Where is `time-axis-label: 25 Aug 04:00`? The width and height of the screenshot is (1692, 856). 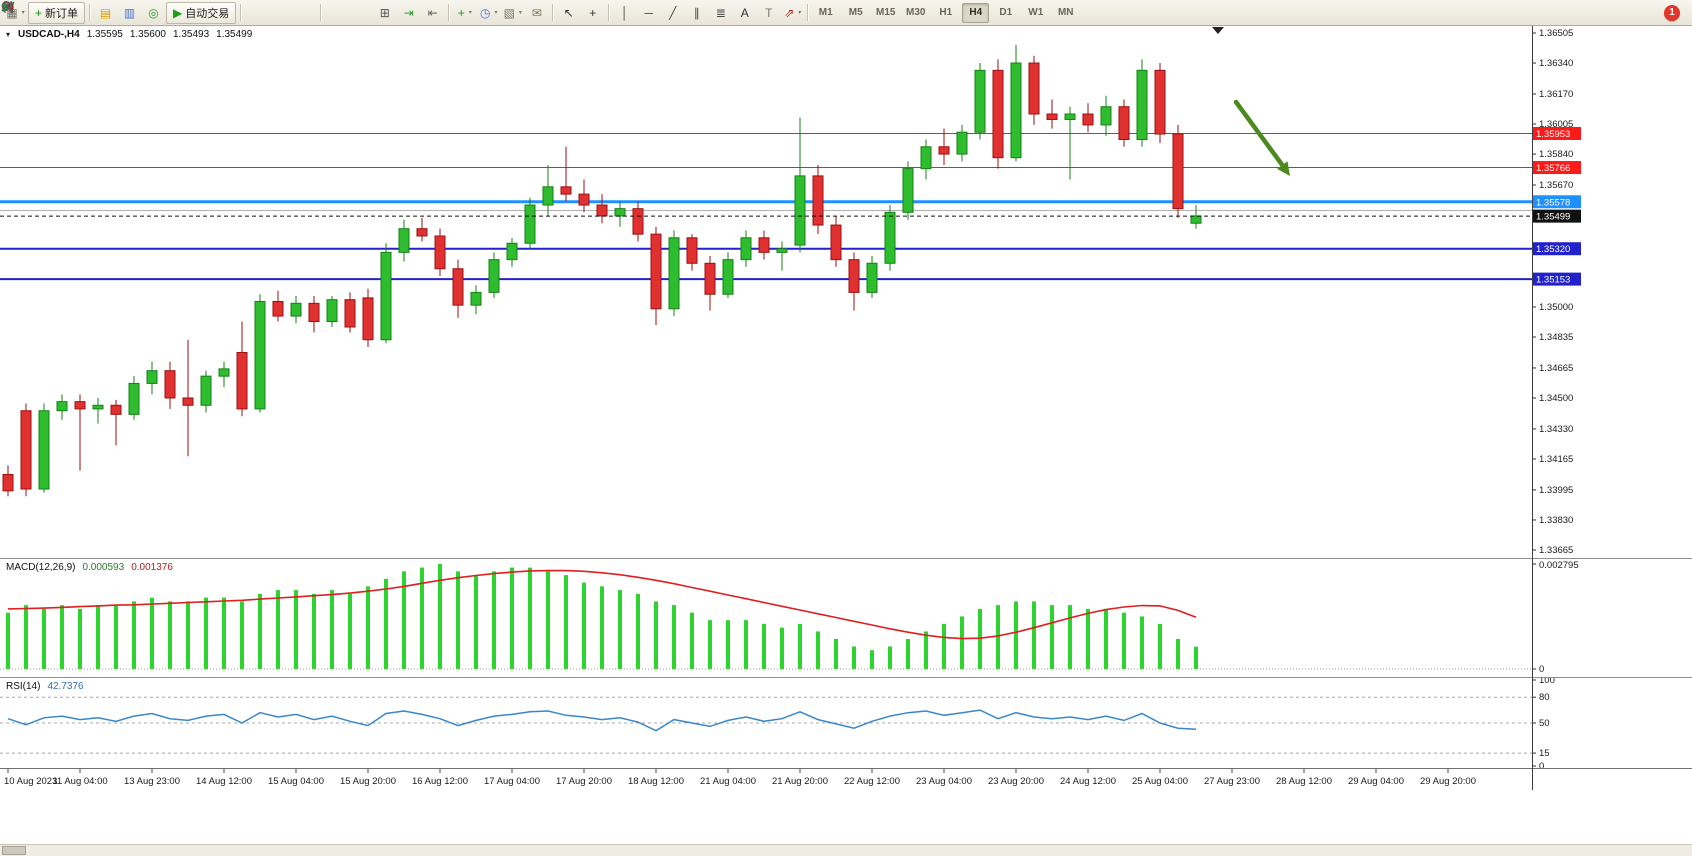
time-axis-label: 25 Aug 04:00 is located at coordinates (1160, 781).